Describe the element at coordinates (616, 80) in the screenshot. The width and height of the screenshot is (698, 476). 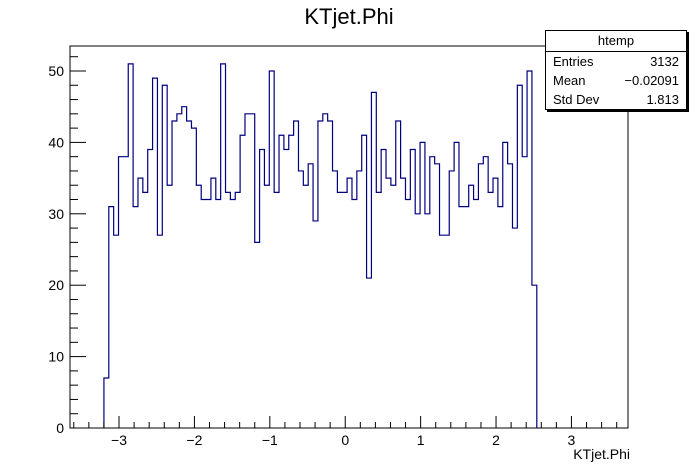
I see `stats-row-mean: Mean −0.02091` at that location.